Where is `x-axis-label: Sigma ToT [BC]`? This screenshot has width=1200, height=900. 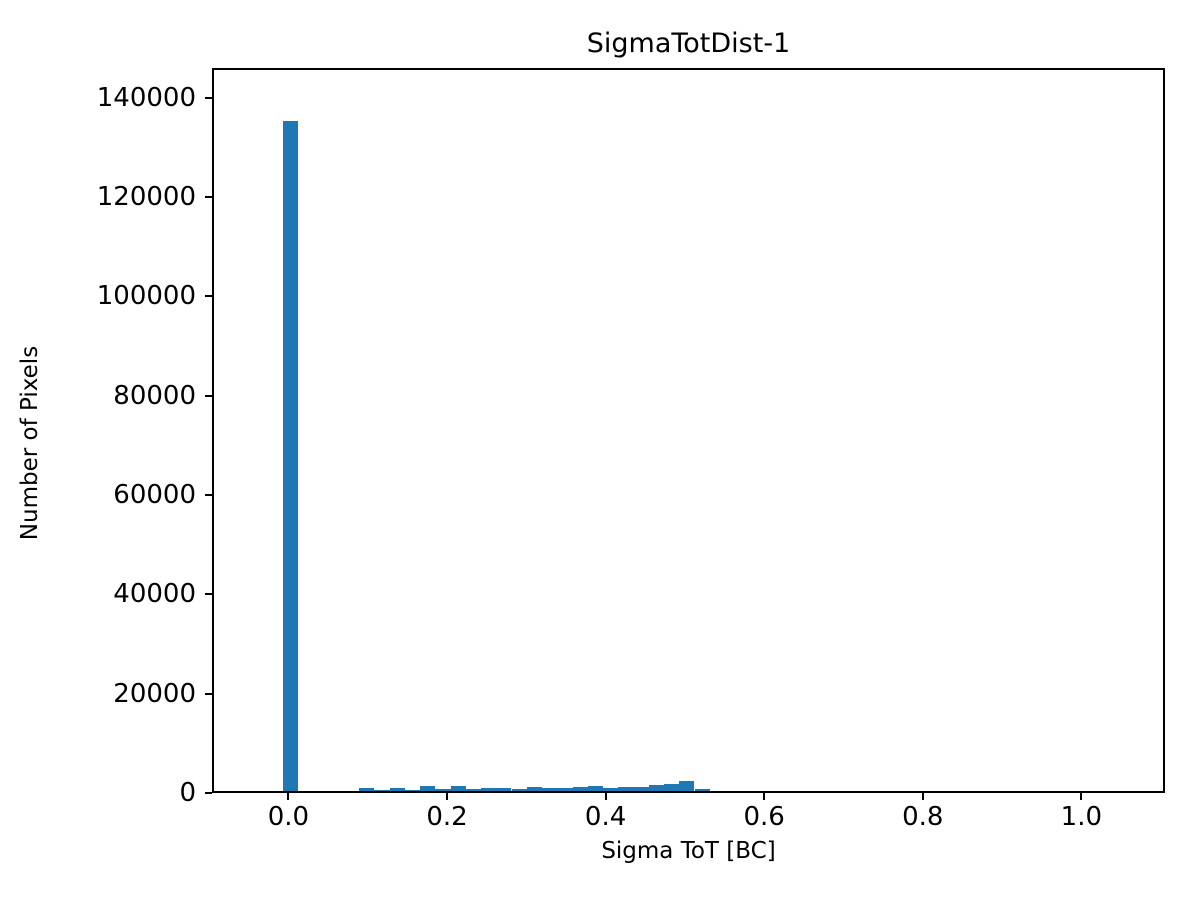 x-axis-label: Sigma ToT [BC] is located at coordinates (688, 851).